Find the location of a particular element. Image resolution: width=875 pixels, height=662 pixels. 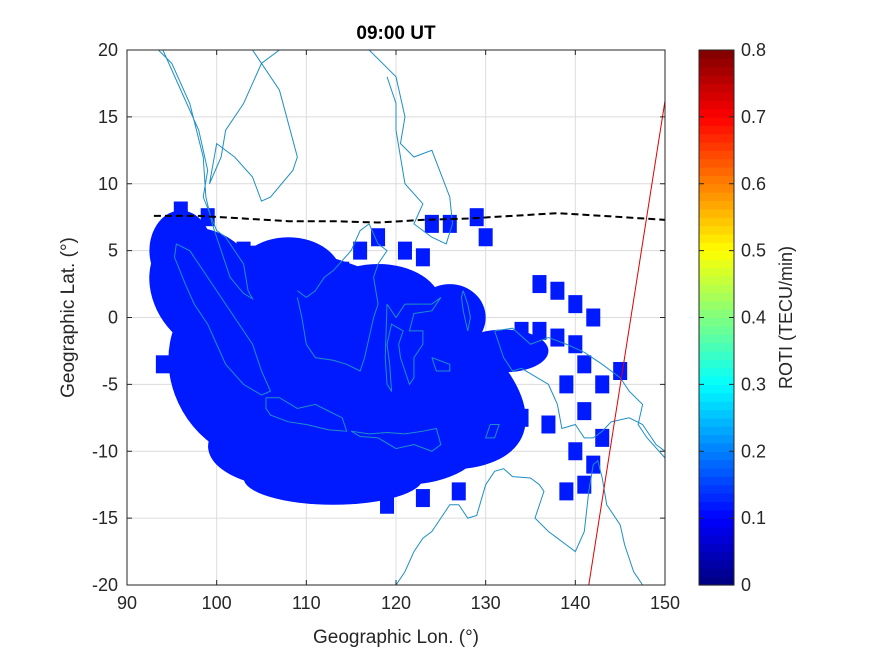

colorbar: 0.8 0.7 0.6 0.5 0.4 0.3 0.2 0.1 0 is located at coordinates (732, 317).